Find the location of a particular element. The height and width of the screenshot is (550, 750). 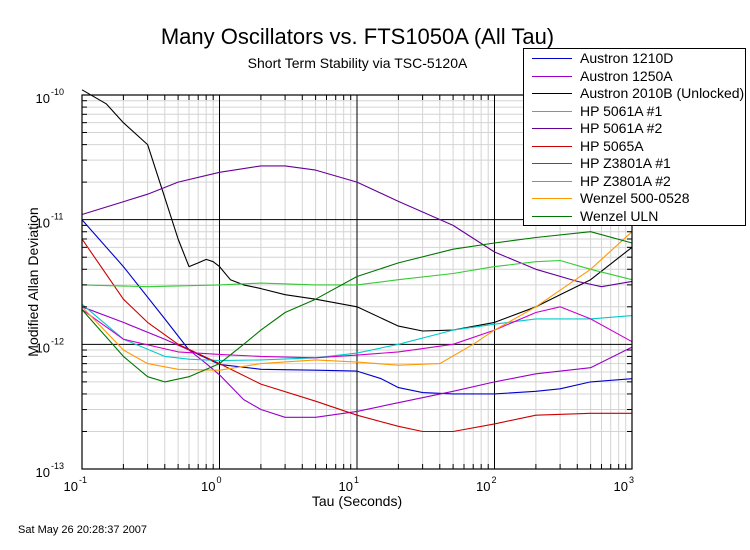

x-axis-label: Tau (Seconds) is located at coordinates (357, 501).